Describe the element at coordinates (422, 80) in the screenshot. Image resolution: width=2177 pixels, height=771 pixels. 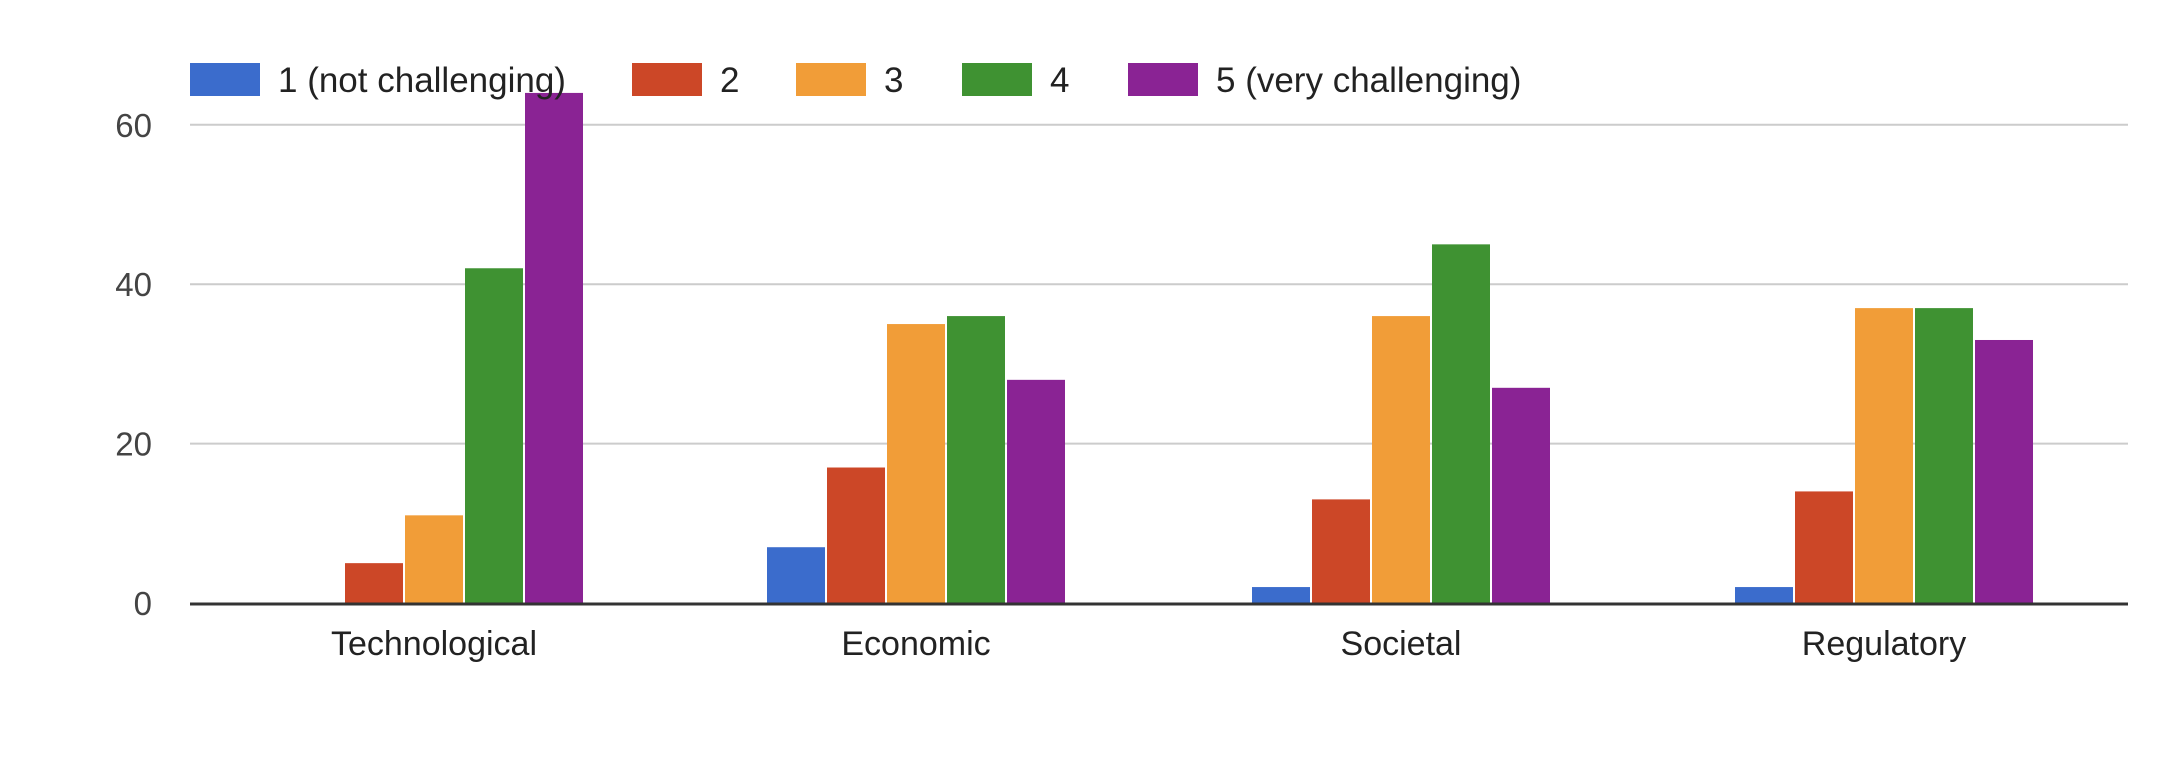
I see `legend-label: 1 (not challenging)` at that location.